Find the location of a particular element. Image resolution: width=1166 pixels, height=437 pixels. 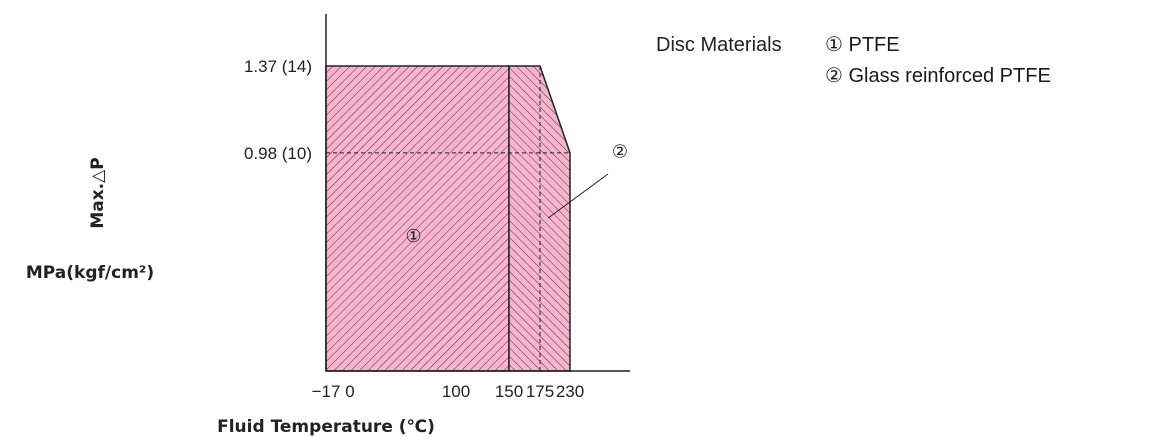

legend-label: Glass reinforced PTFE is located at coordinates (949, 76).